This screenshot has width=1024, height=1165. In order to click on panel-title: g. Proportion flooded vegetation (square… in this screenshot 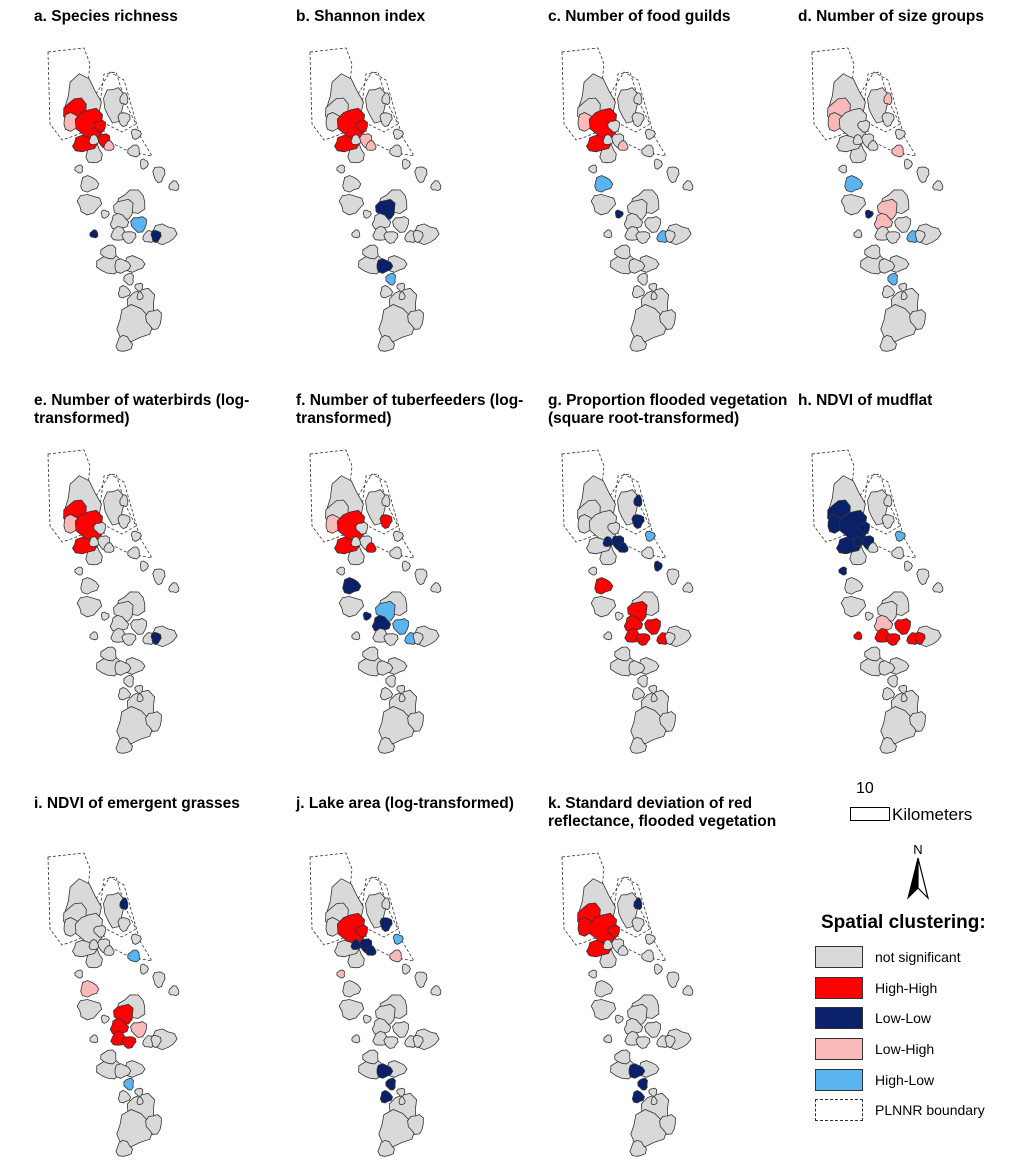, I will do `click(668, 409)`.